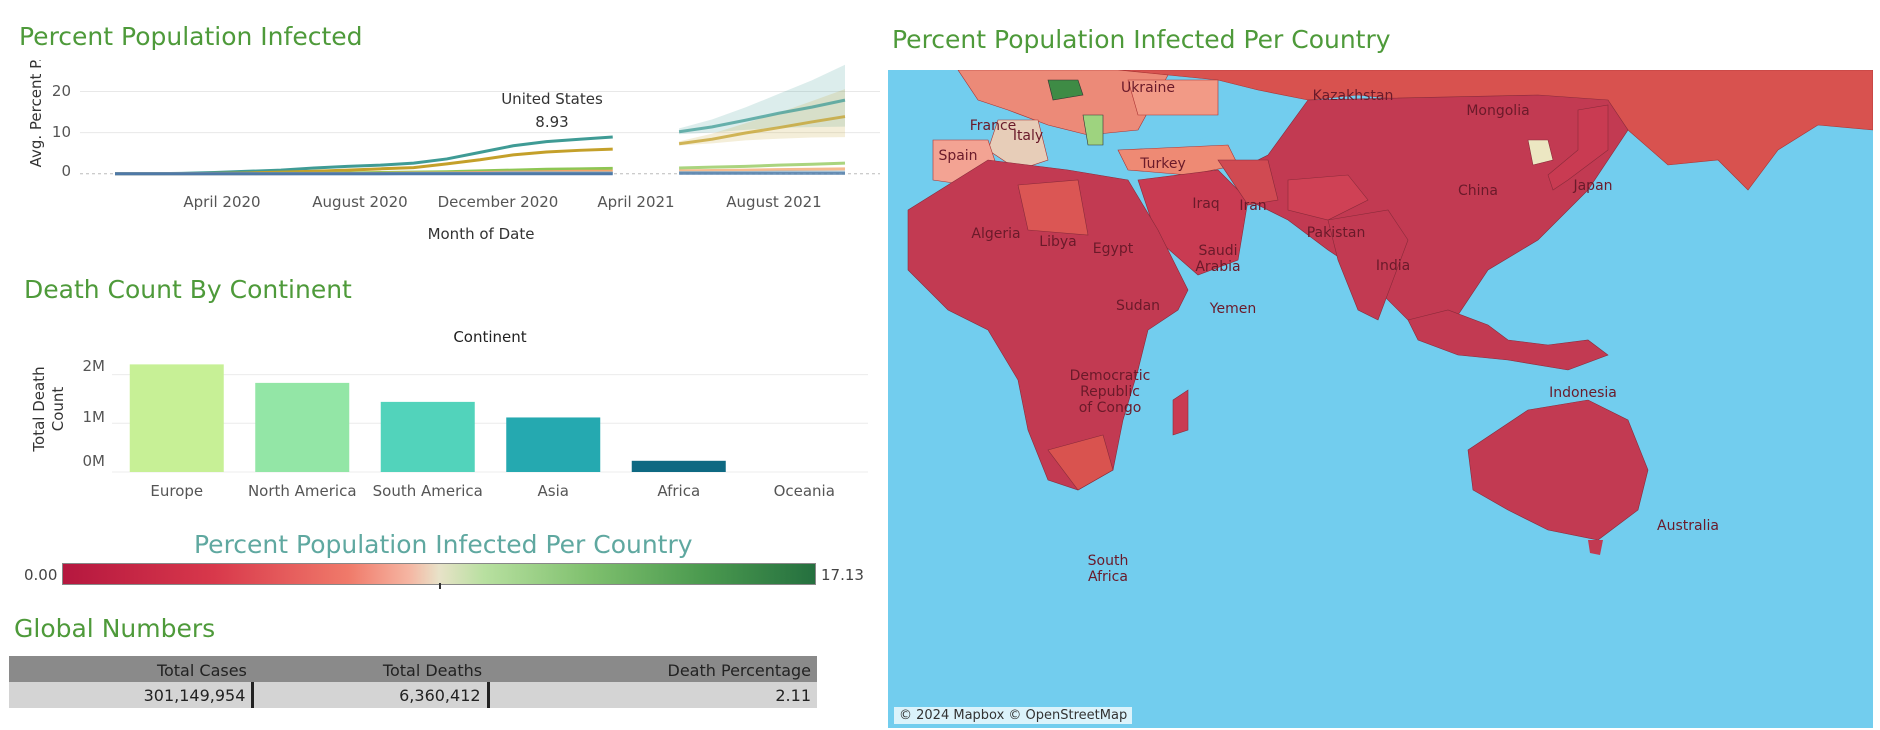 The width and height of the screenshot is (1880, 730). Describe the element at coordinates (1013, 715) in the screenshot. I see `map-attribution: © 2024 Mapbox © OpenStreetMap` at that location.